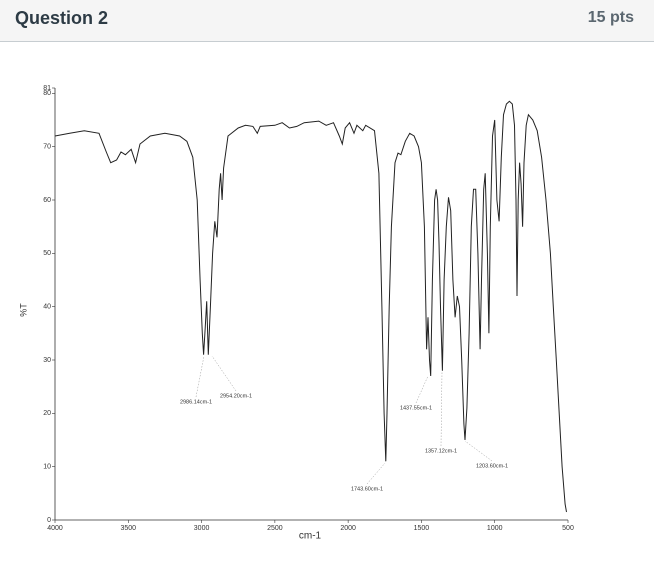  Describe the element at coordinates (47, 147) in the screenshot. I see `y-tick-label: 70` at that location.